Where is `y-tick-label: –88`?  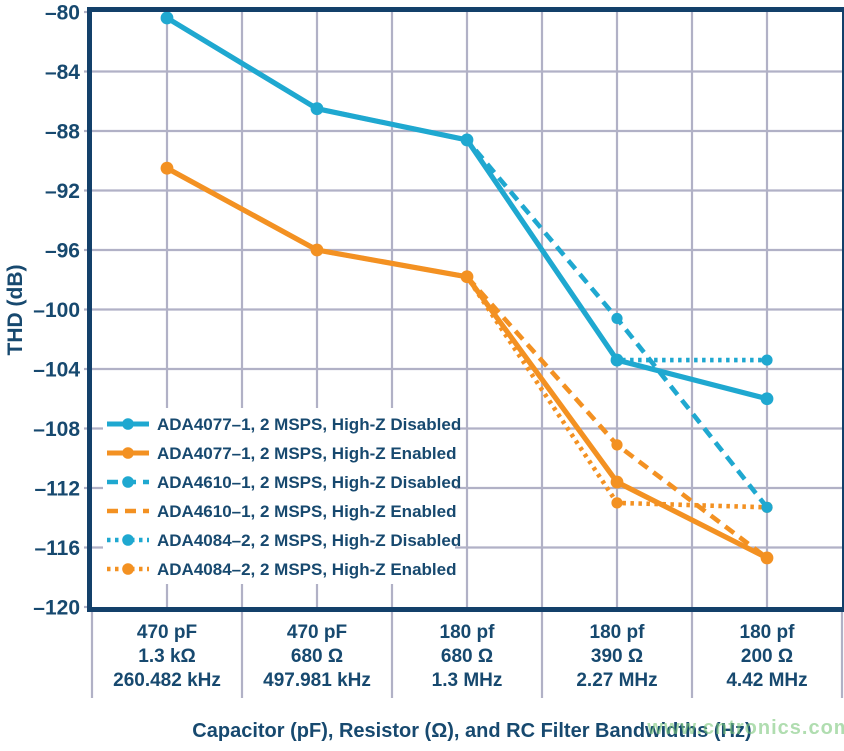
y-tick-label: –88 is located at coordinates (62, 132).